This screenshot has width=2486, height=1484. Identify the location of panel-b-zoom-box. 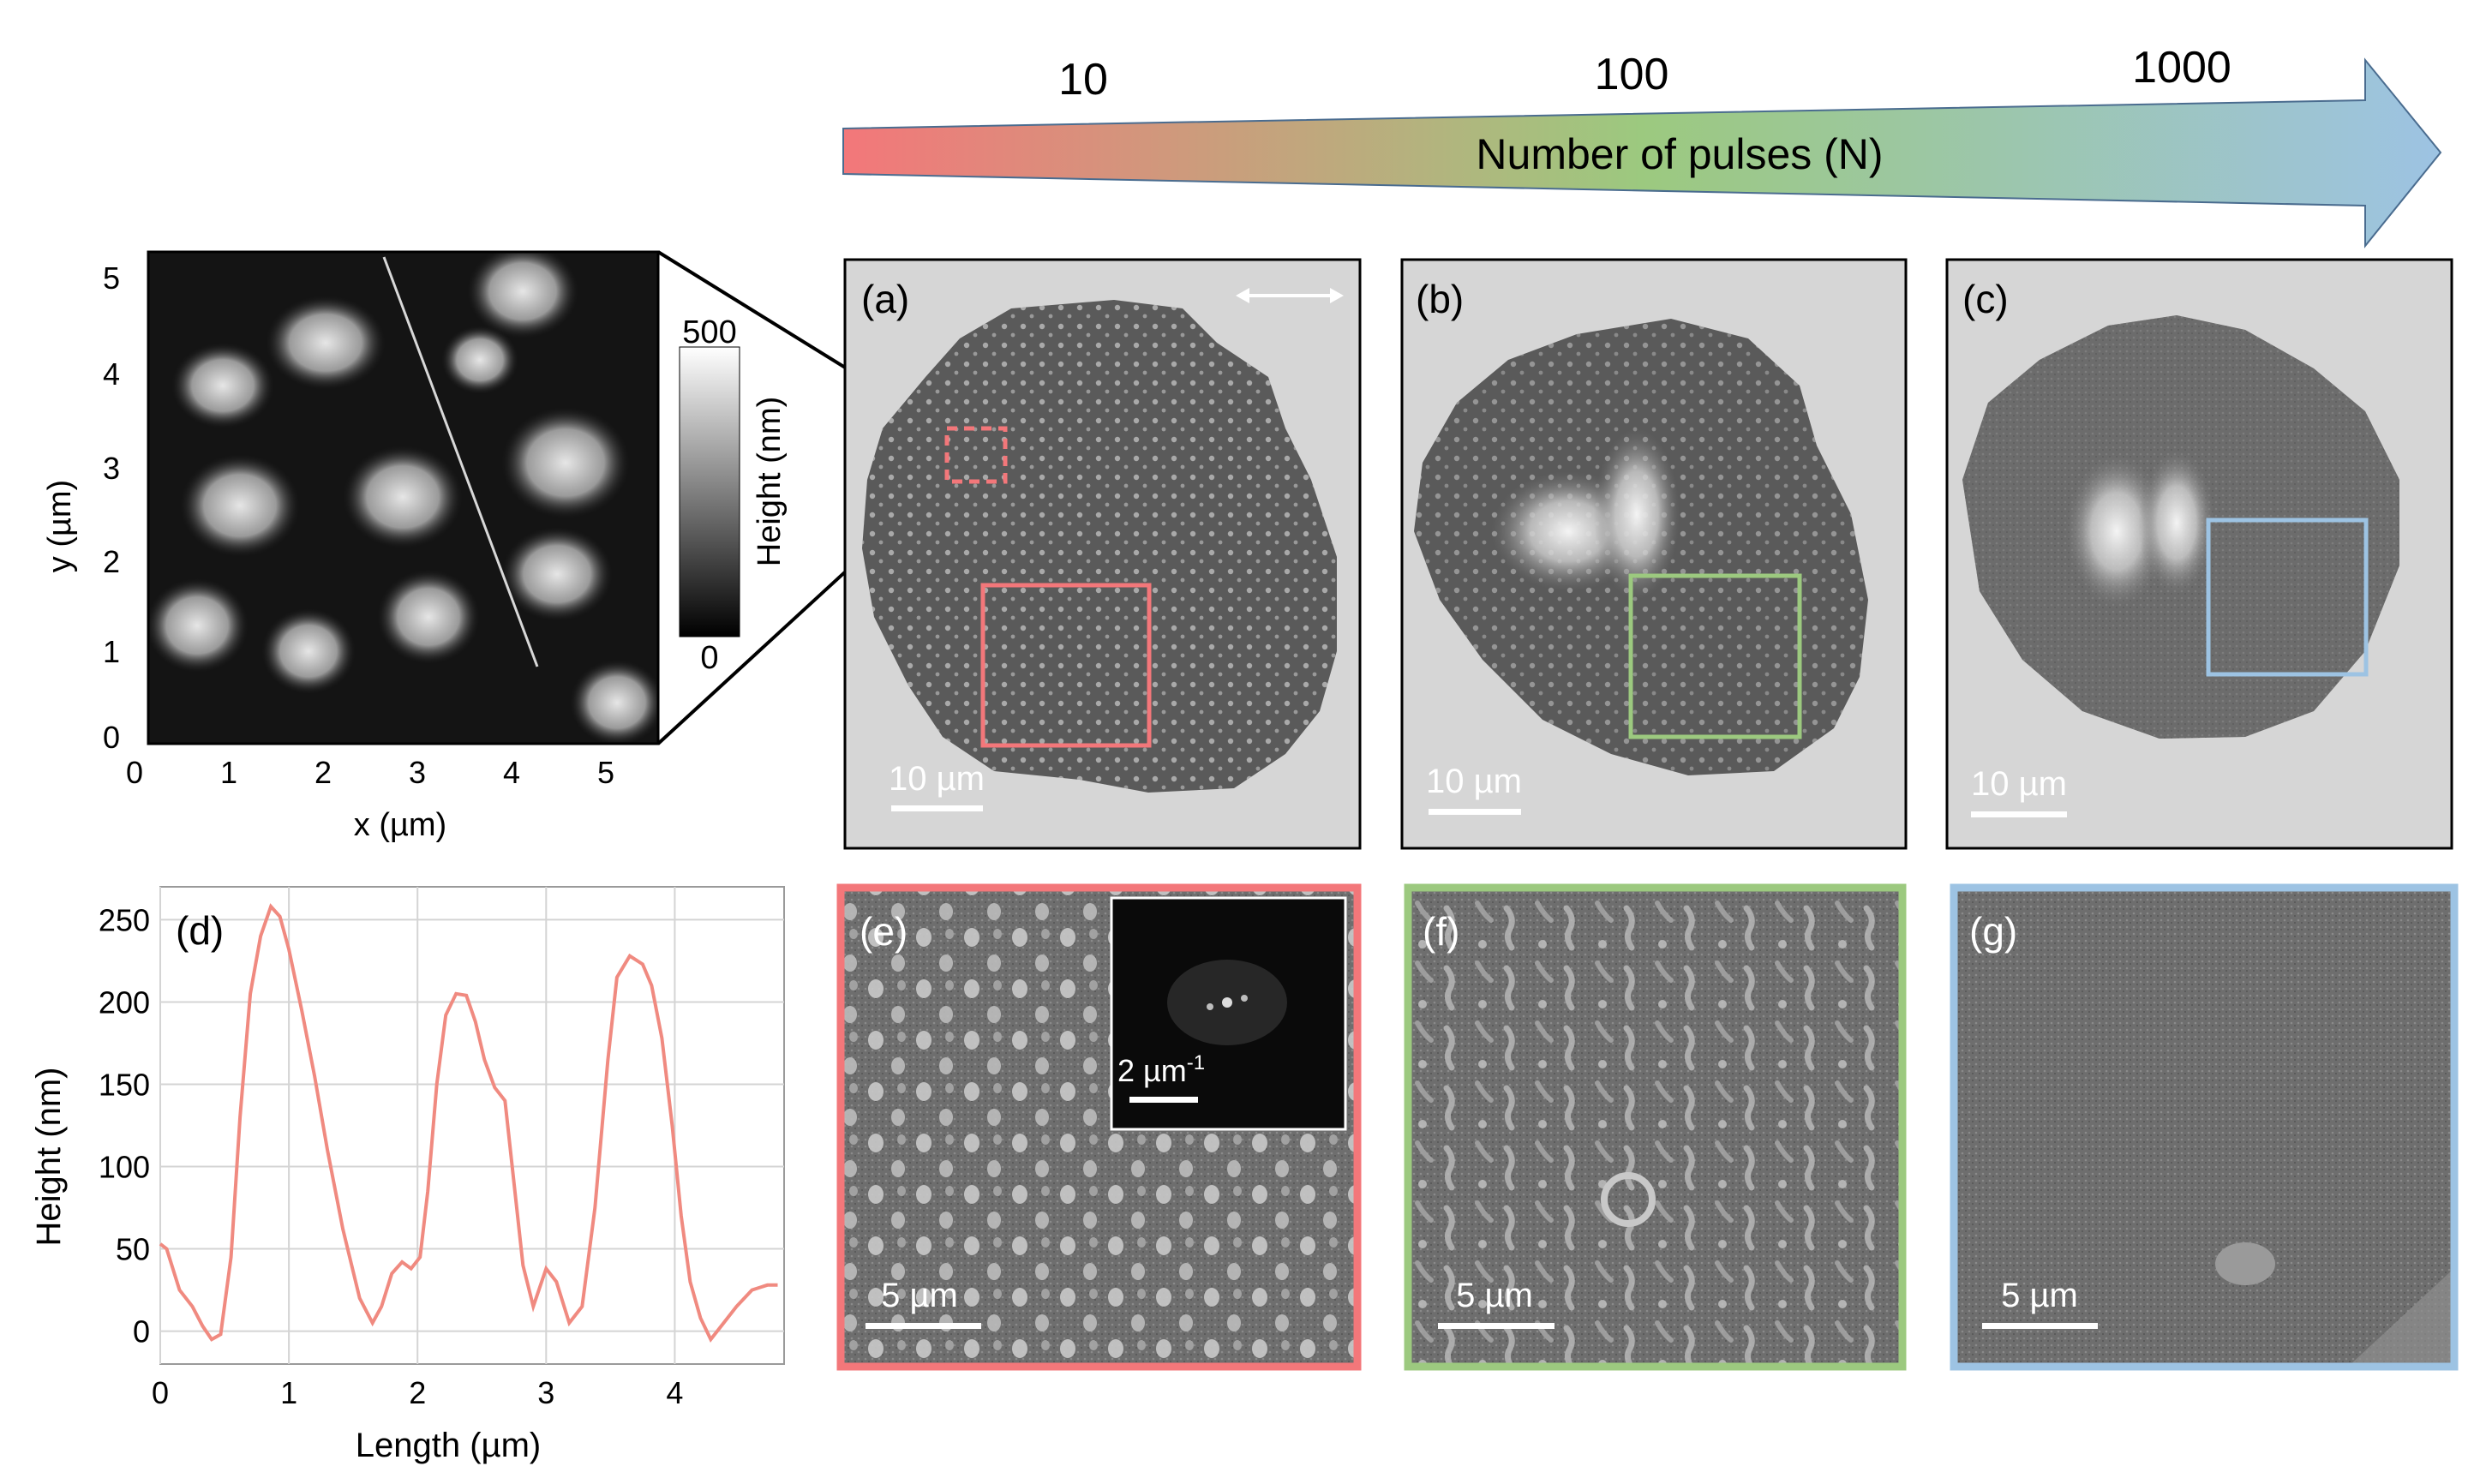
(1715, 656).